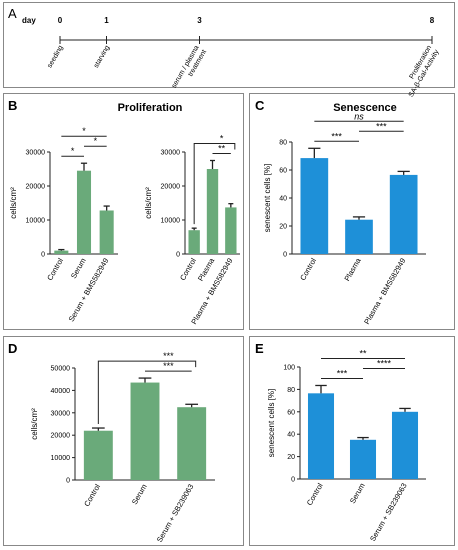 This screenshot has height=550, width=458. What do you see at coordinates (171, 153) in the screenshot?
I see `y-tick-label-b-plasma: 30000` at bounding box center [171, 153].